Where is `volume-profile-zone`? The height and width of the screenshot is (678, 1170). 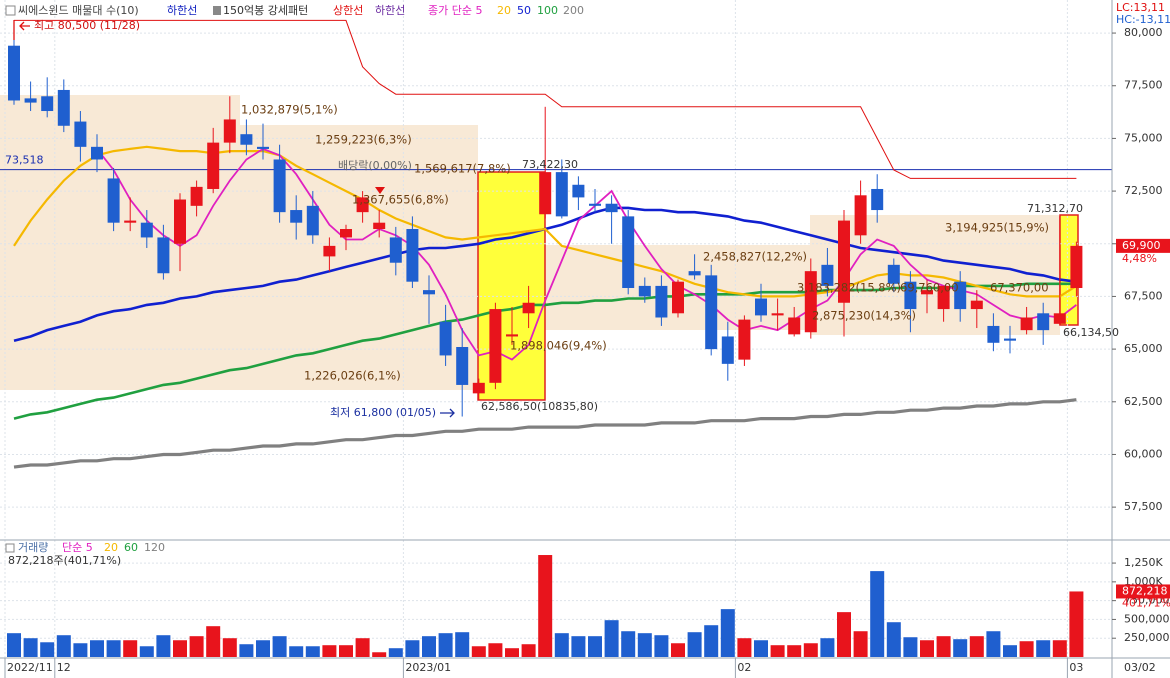
volume-profile-zone is located at coordinates (120, 242).